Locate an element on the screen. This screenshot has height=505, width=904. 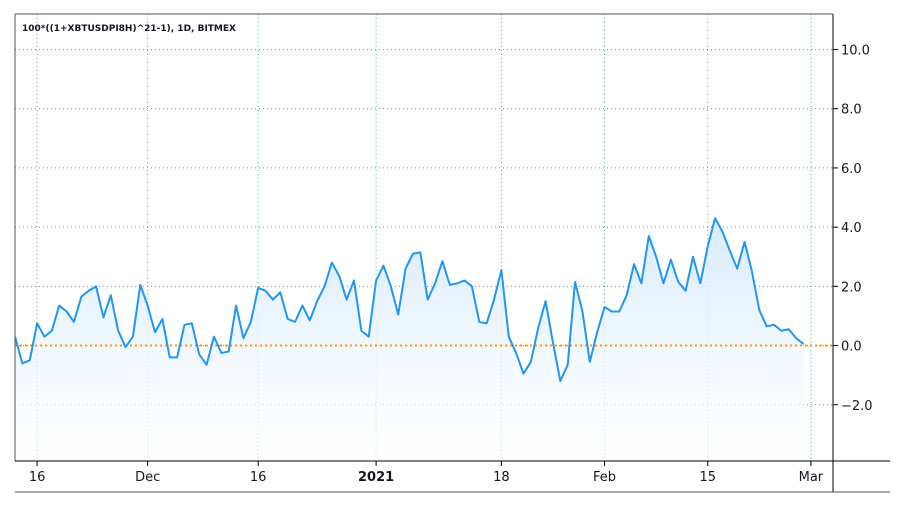
y-tick-label: 6.0 is located at coordinates (851, 169).